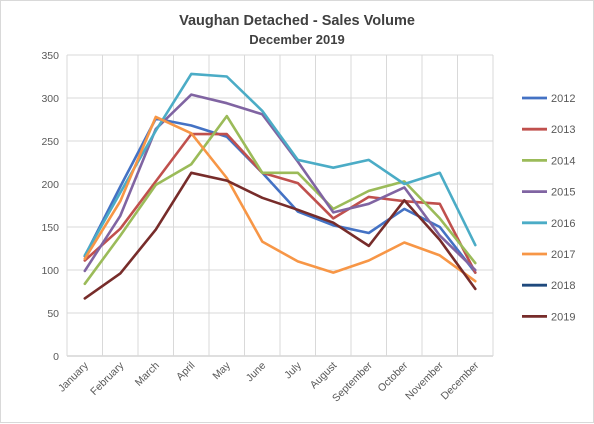  Describe the element at coordinates (50, 271) in the screenshot. I see `y-tick-label: 100` at that location.